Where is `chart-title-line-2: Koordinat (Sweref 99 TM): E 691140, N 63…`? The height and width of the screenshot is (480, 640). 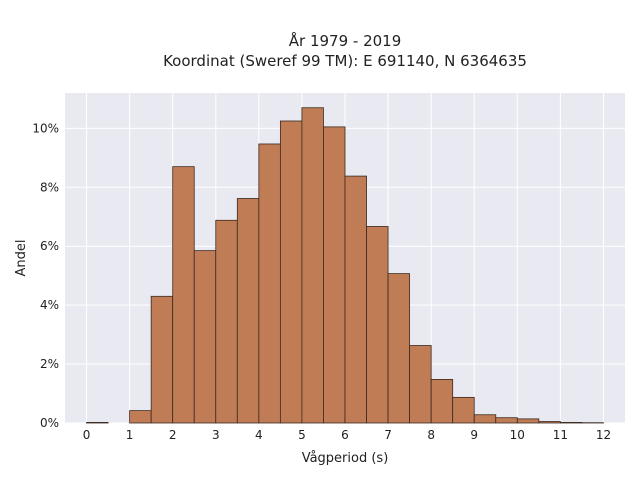
chart-title-line-2: Koordinat (Sweref 99 TM): E 691140, N 63… is located at coordinates (345, 61).